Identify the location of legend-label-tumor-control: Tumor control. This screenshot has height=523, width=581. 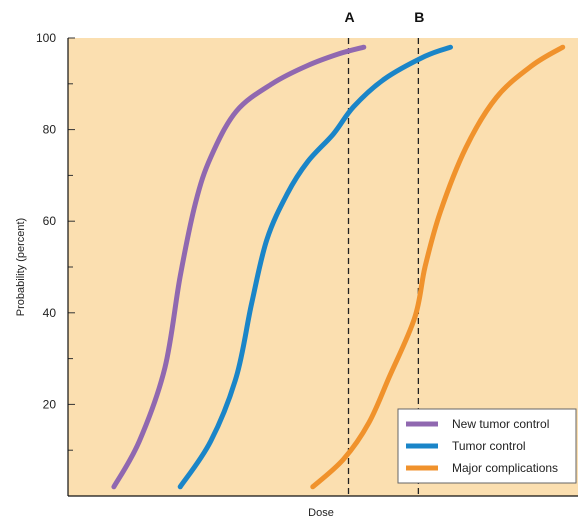
(489, 446).